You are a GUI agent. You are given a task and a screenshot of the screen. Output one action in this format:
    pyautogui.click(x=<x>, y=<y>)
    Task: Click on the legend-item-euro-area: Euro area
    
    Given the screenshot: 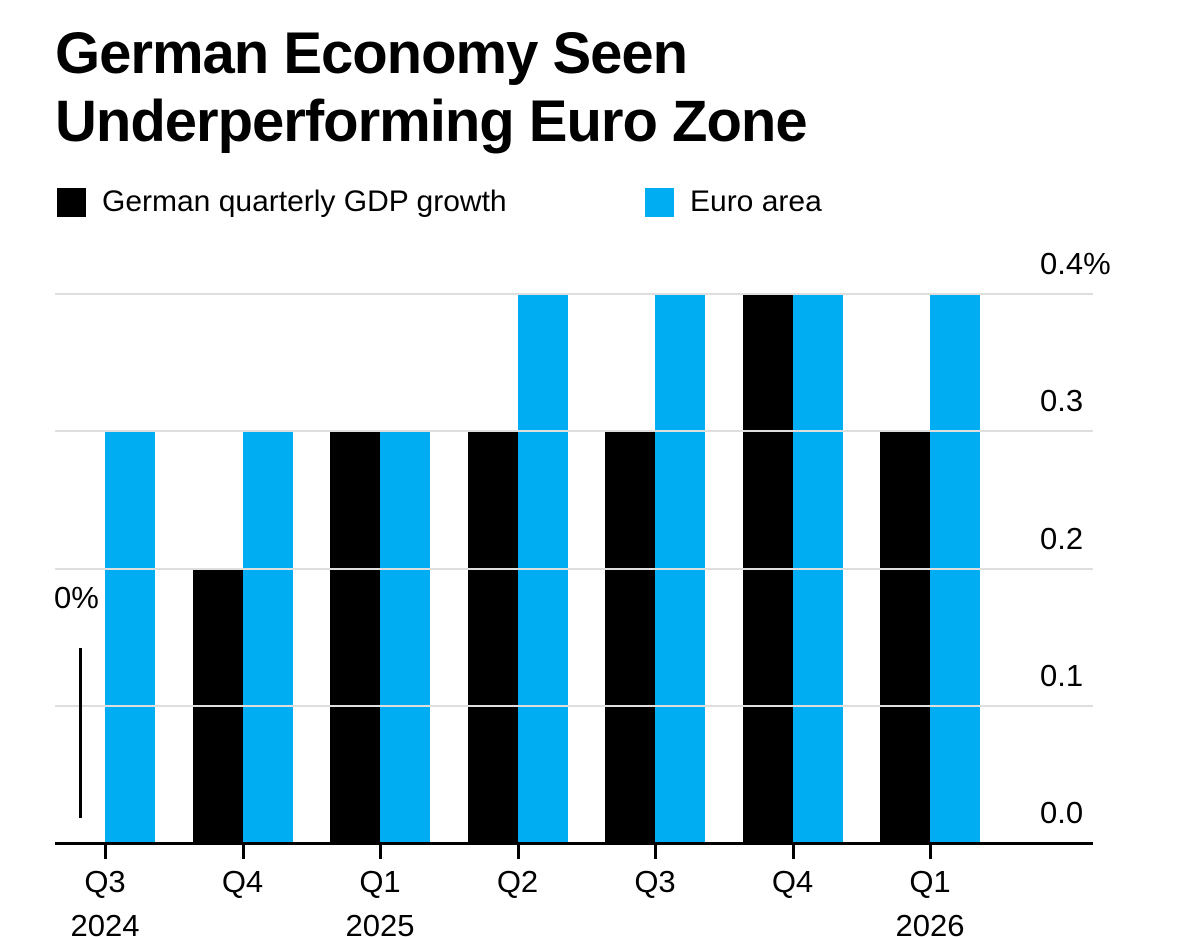 What is the action you would take?
    pyautogui.click(x=733, y=202)
    